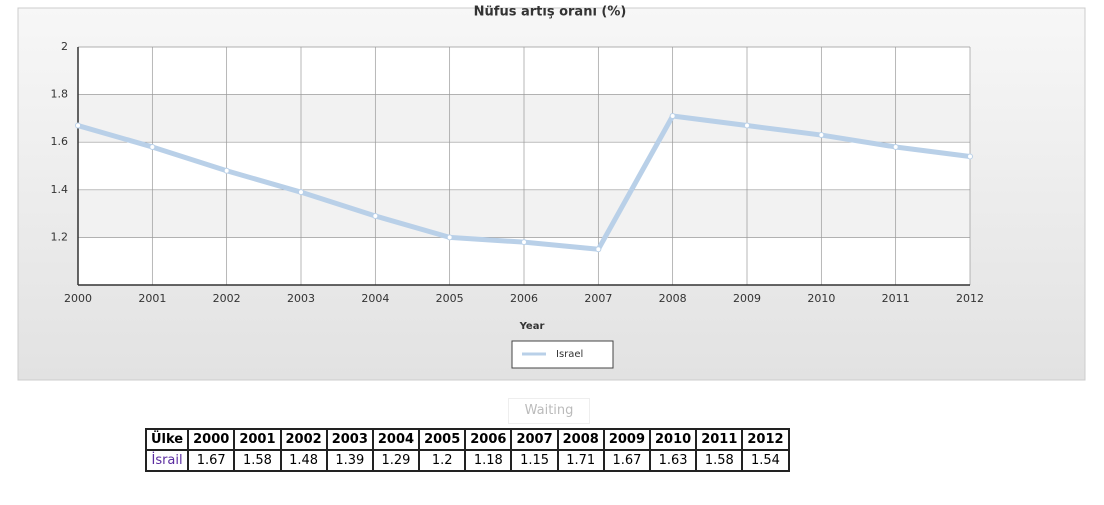 The width and height of the screenshot is (1104, 505). Describe the element at coordinates (375, 298) in the screenshot. I see `x-tick-label: 2004` at that location.